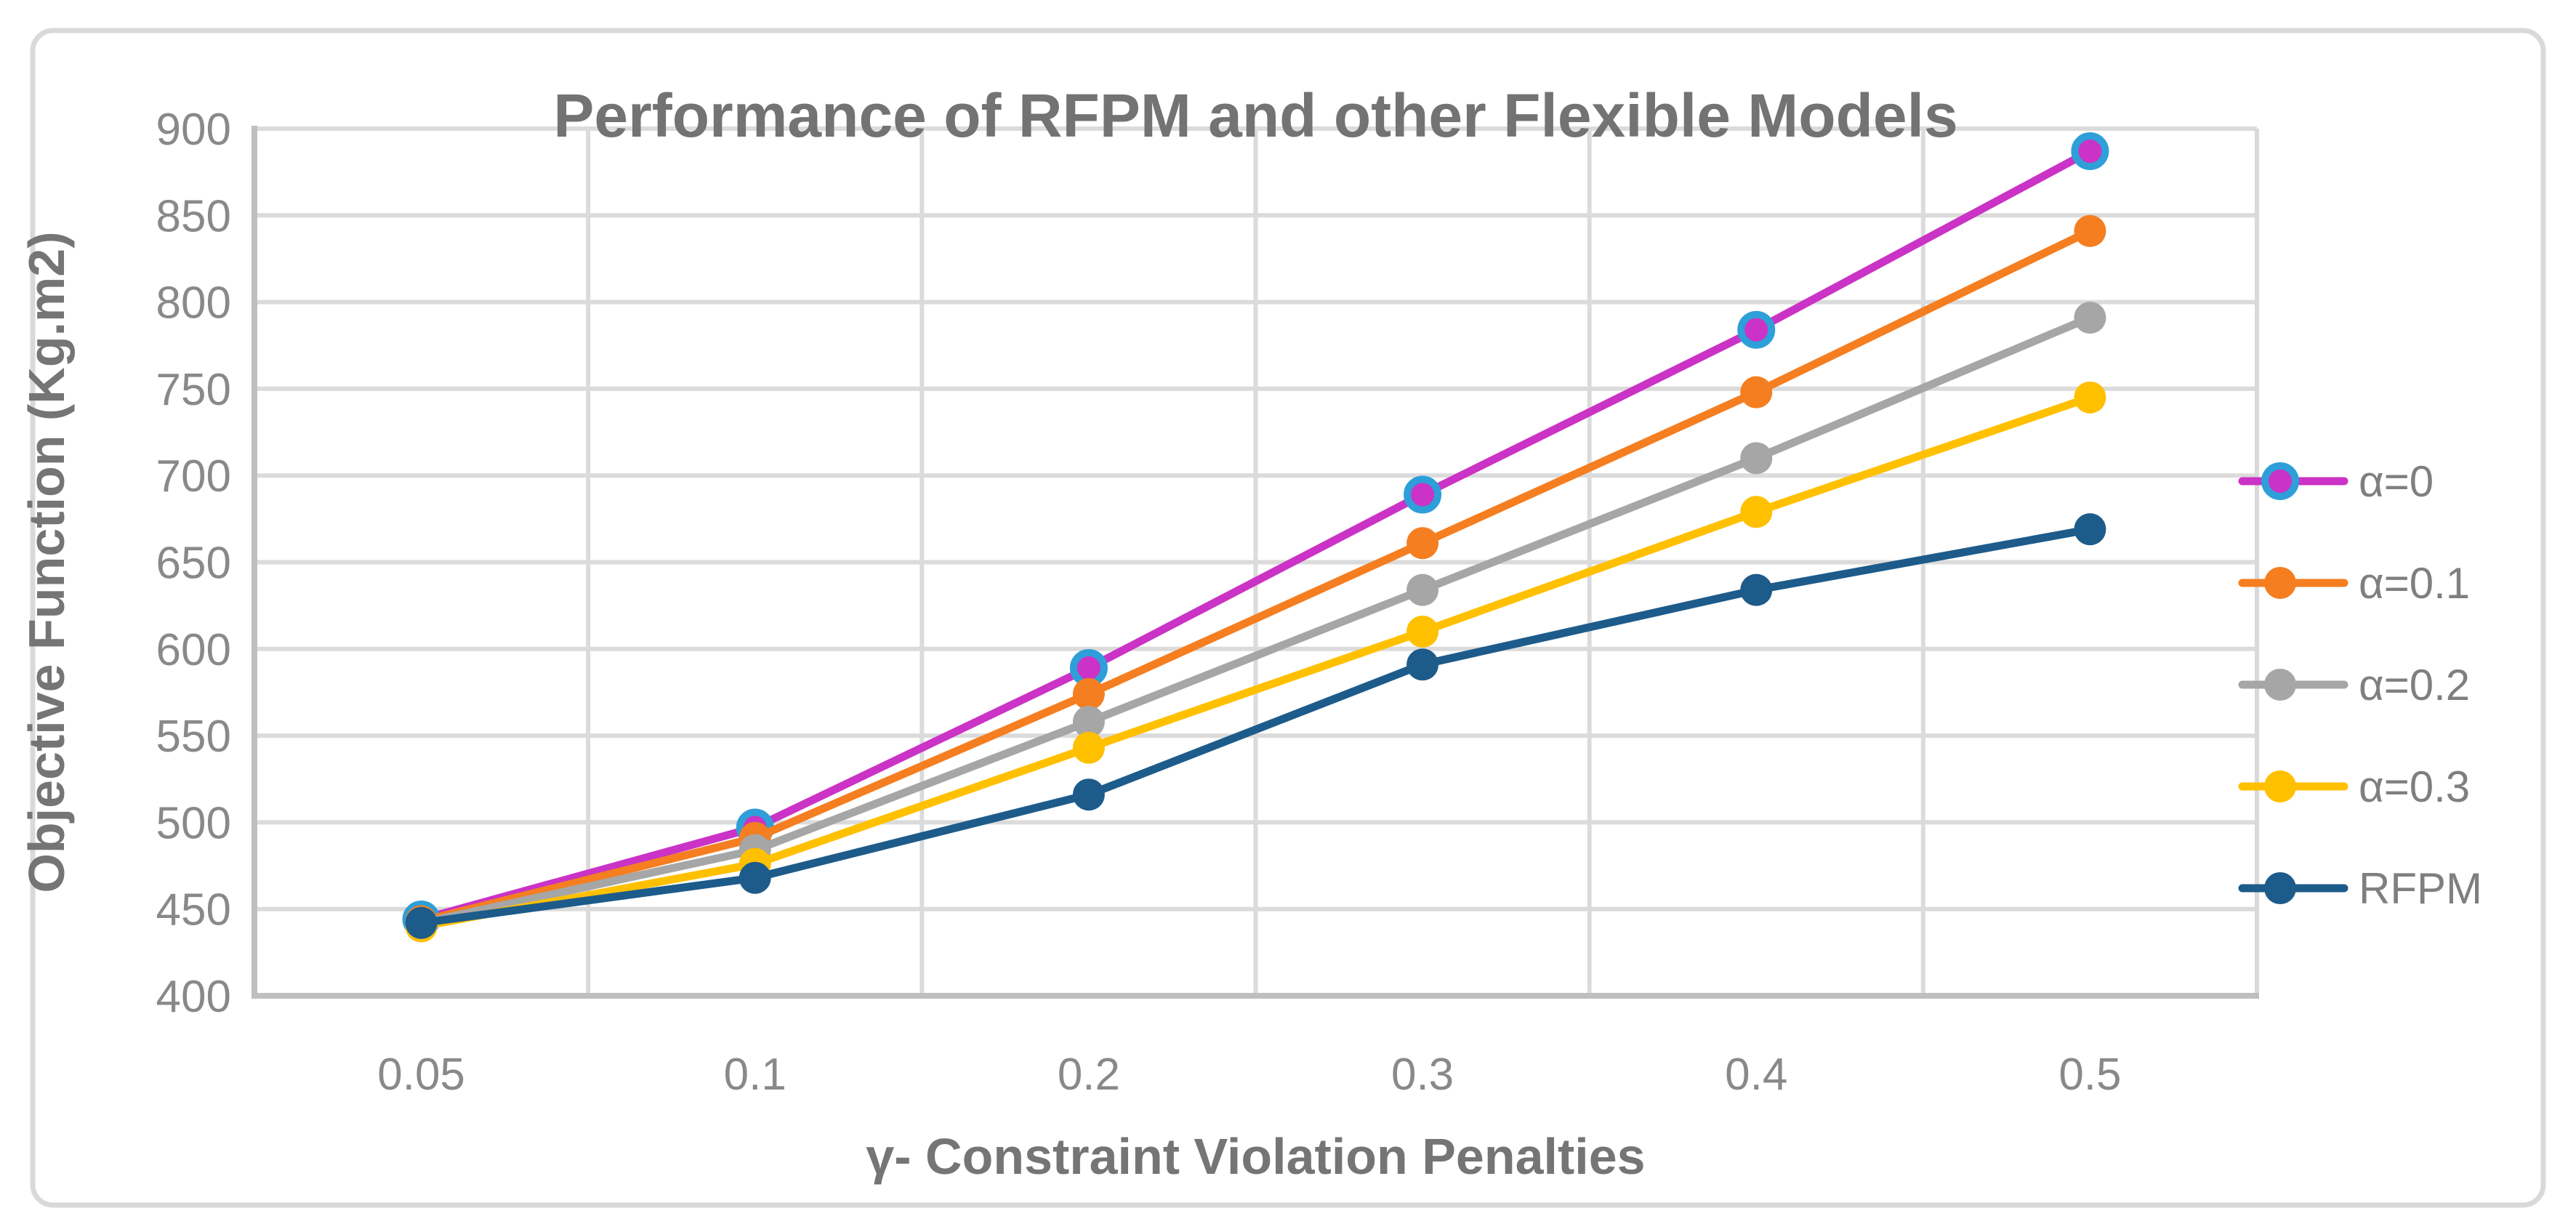 This screenshot has height=1232, width=2576. Describe the element at coordinates (193, 823) in the screenshot. I see `y-tick-label: 500` at that location.